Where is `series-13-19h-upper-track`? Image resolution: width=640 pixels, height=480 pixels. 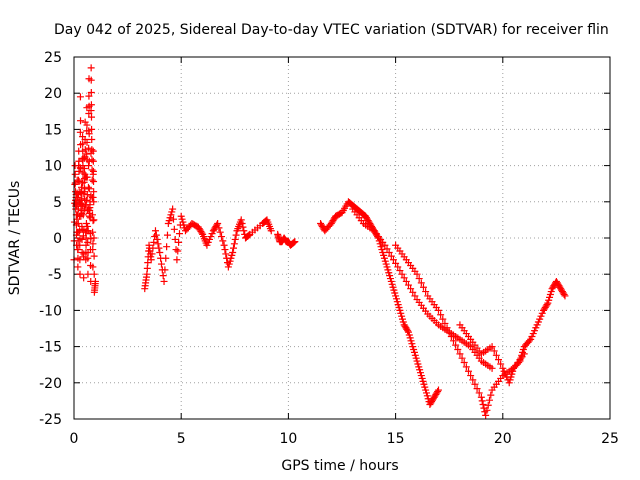 series-13-19h-upper-track is located at coordinates (422, 288).